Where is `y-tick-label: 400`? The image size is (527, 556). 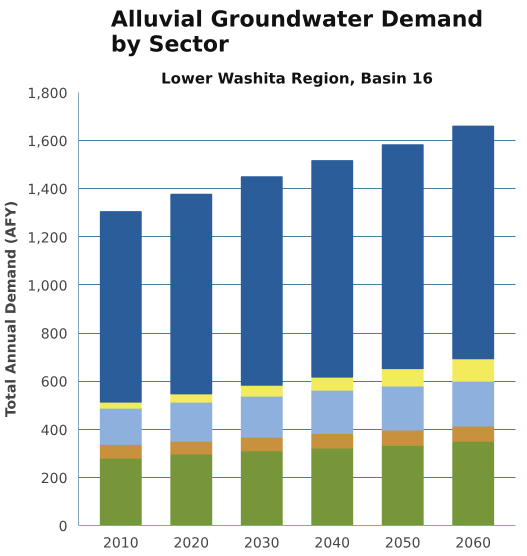 y-tick-label: 400 is located at coordinates (54, 430).